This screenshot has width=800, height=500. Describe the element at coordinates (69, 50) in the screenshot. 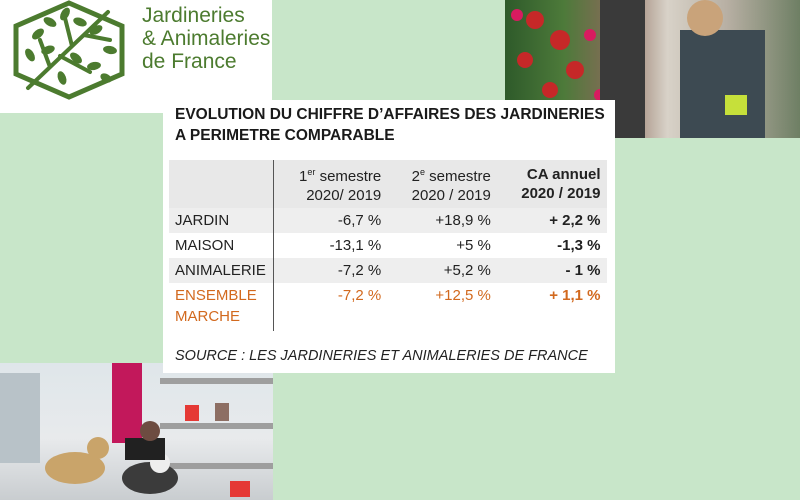

I see `tree-leaves-hexagon-icon` at that location.